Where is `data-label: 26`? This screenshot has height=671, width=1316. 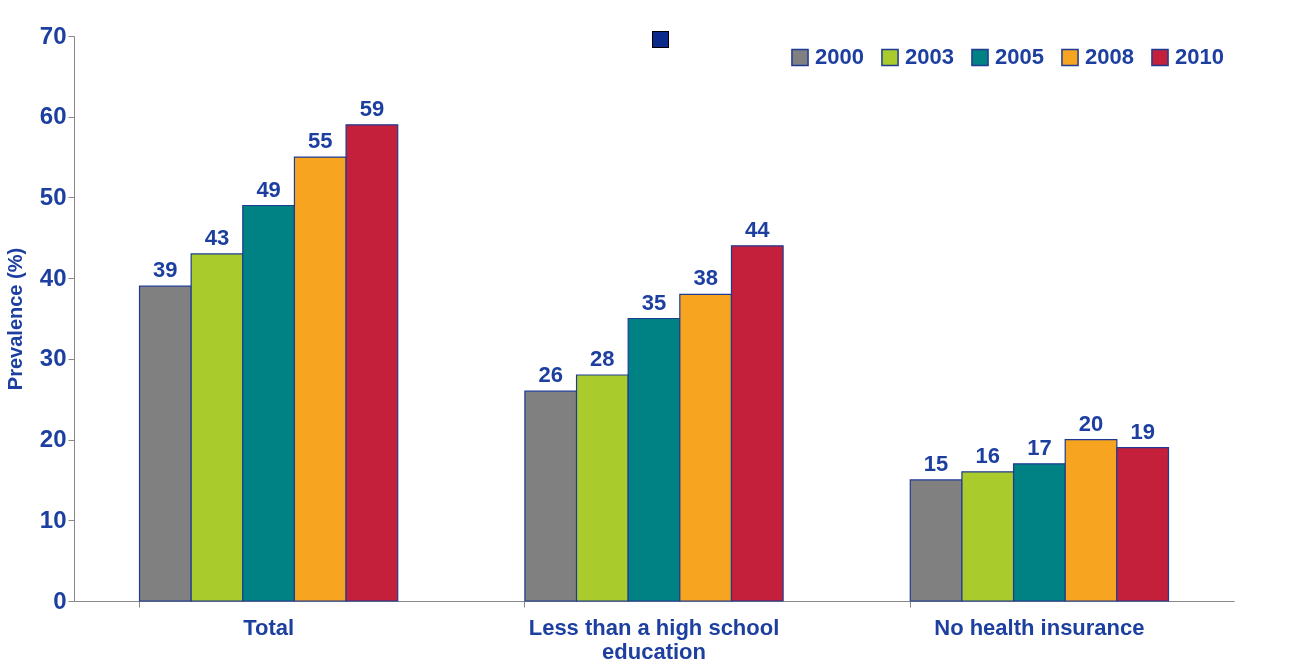 data-label: 26 is located at coordinates (550, 375).